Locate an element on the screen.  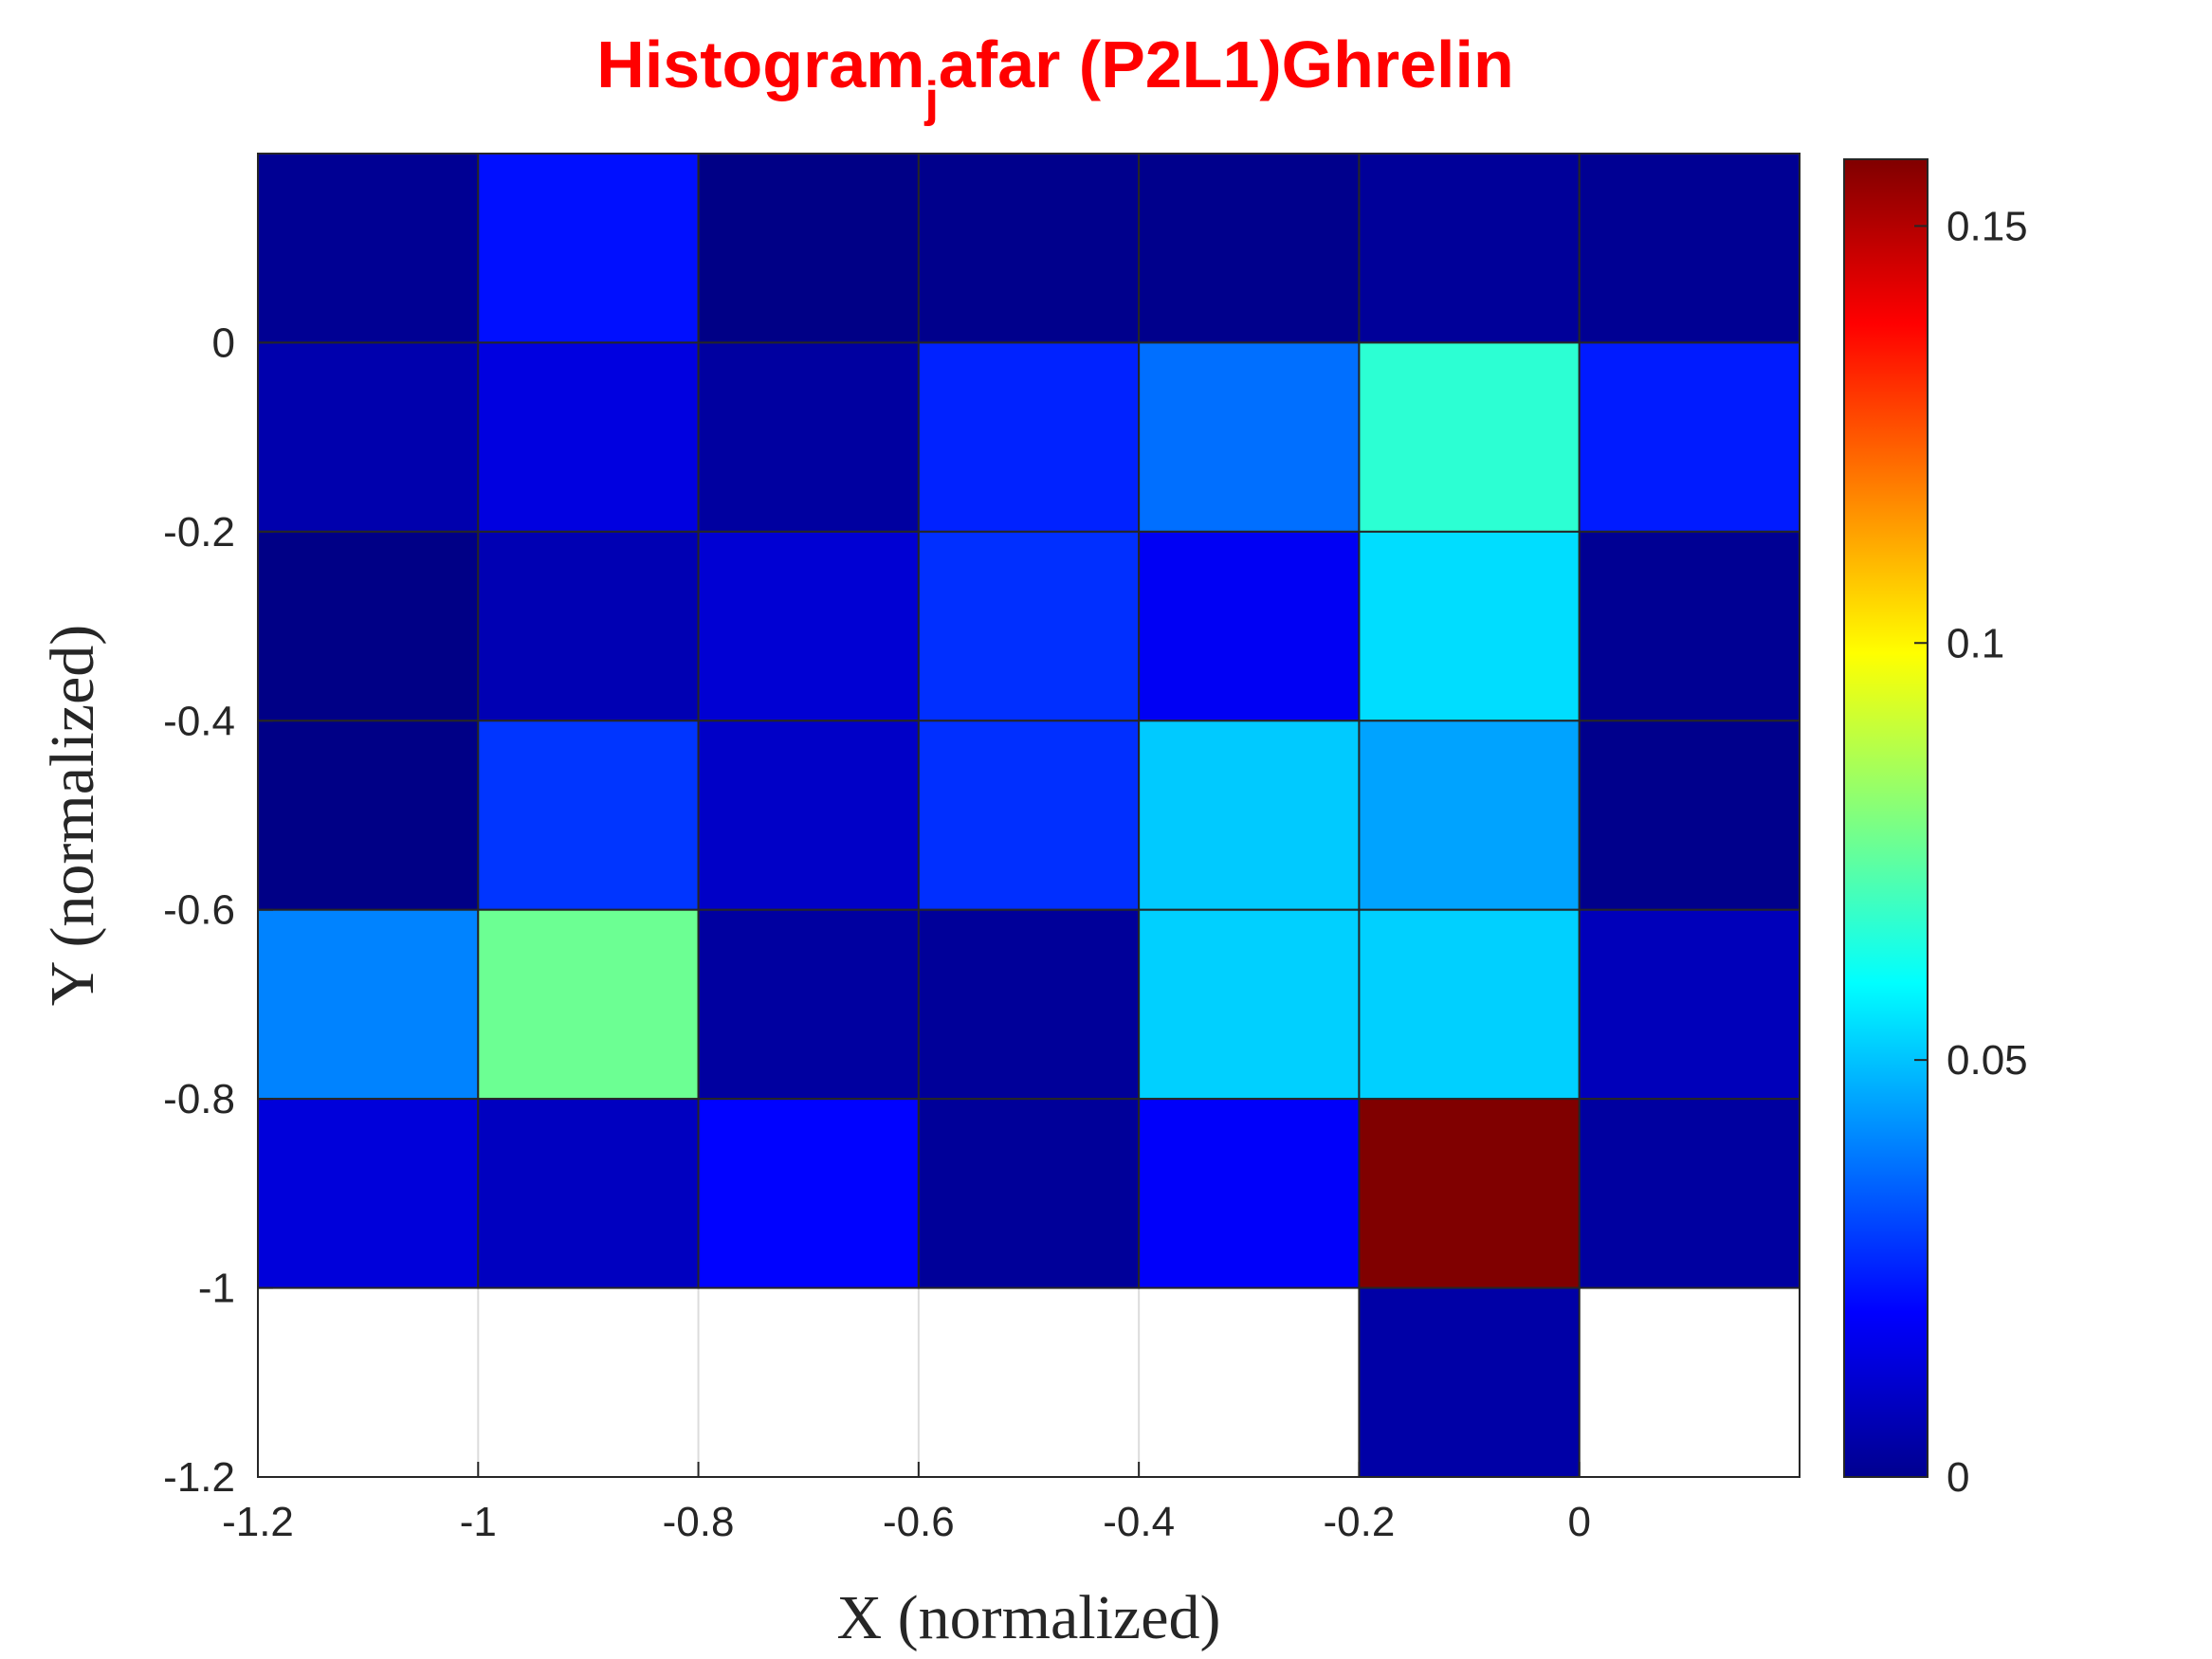
colorbar-tick-label: 0.05 is located at coordinates (1987, 1060).